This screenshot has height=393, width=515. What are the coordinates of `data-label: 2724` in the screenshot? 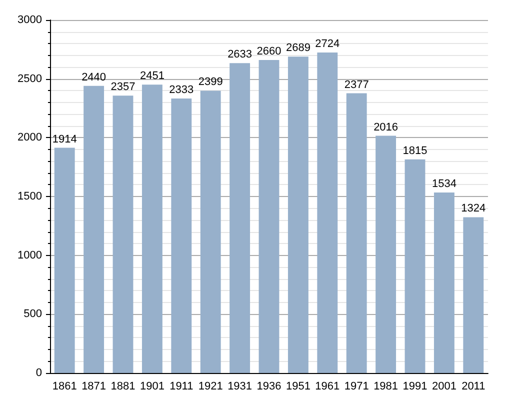 It's located at (327, 44).